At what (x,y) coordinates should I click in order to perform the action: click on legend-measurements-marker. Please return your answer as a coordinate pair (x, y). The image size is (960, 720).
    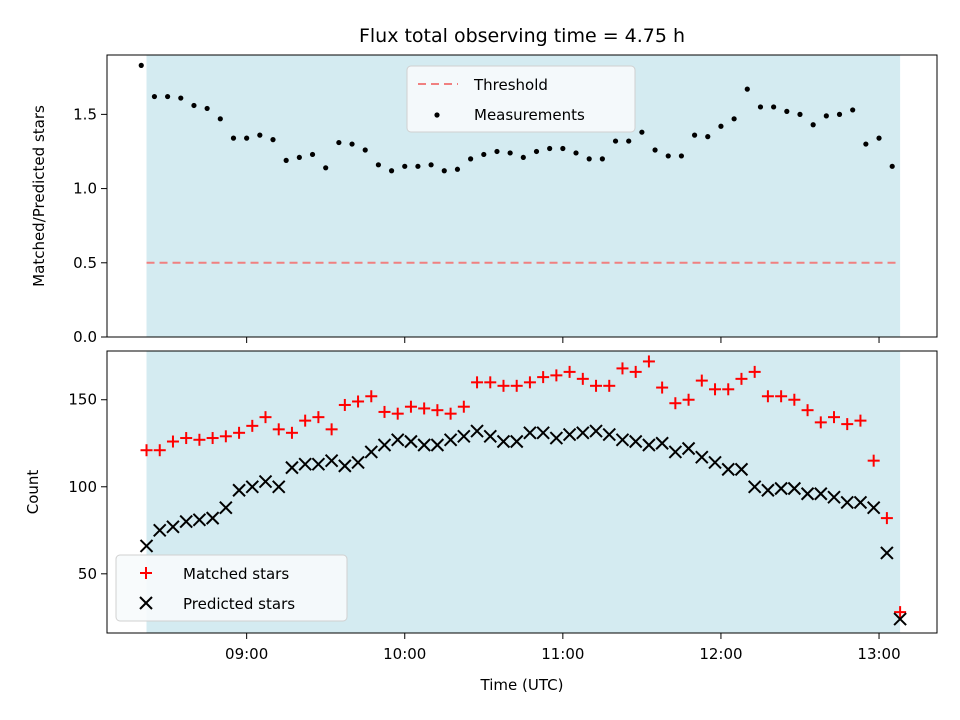
    Looking at the image, I should click on (437, 115).